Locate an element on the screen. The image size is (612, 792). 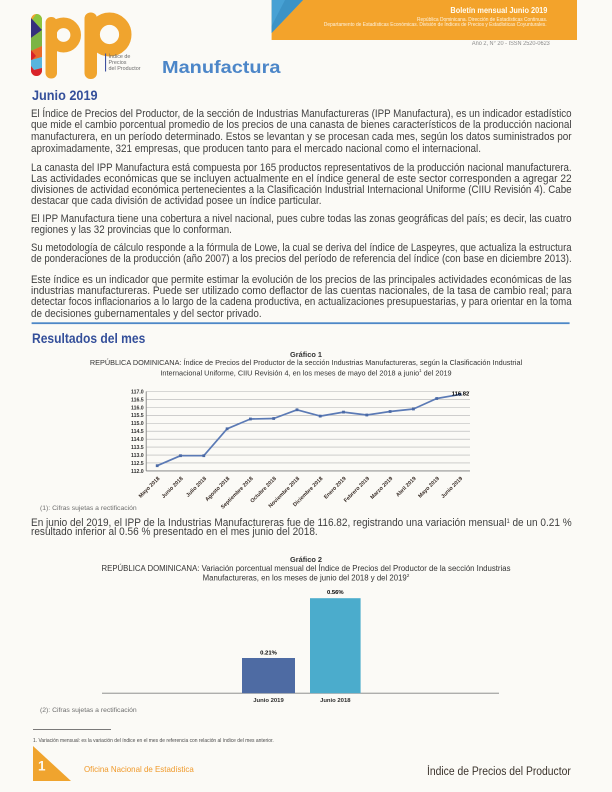
svg-text: Mayo 2019 is located at coordinates (429, 488).